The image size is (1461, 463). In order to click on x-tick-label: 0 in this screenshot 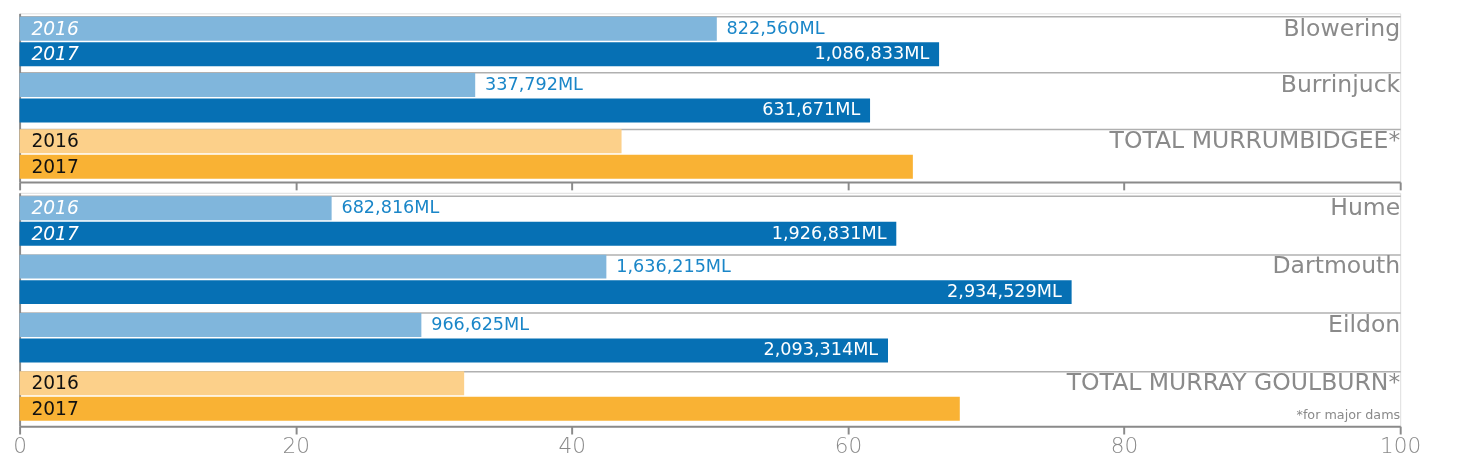, I will do `click(20, 446)`.